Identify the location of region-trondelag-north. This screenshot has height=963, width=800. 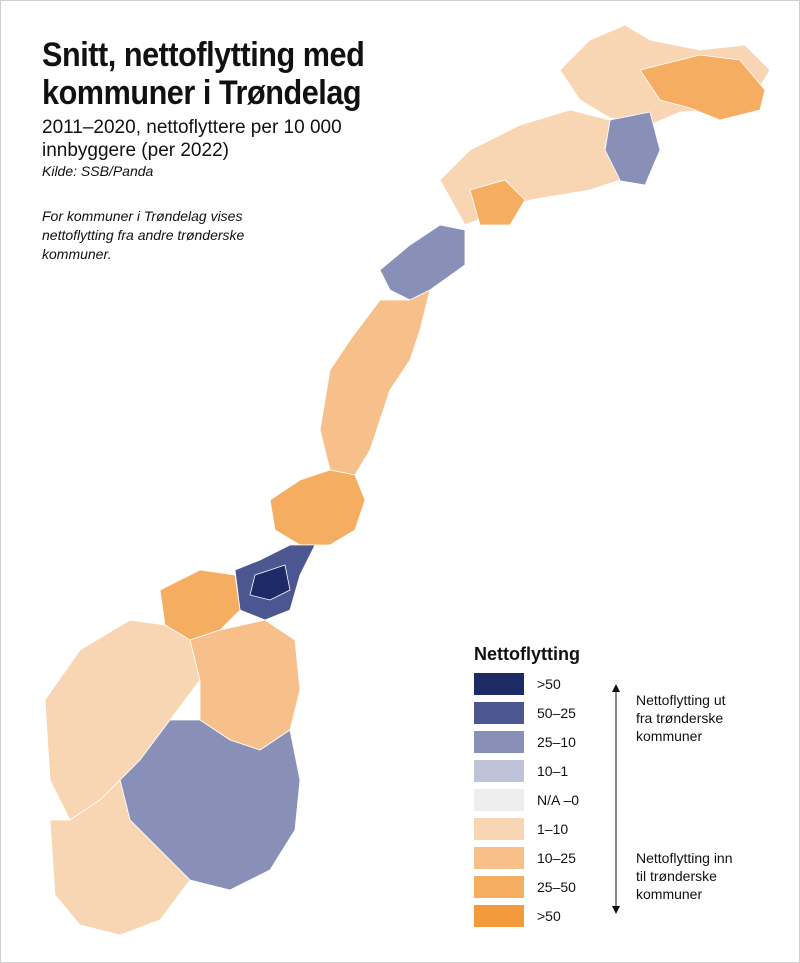
(317, 507).